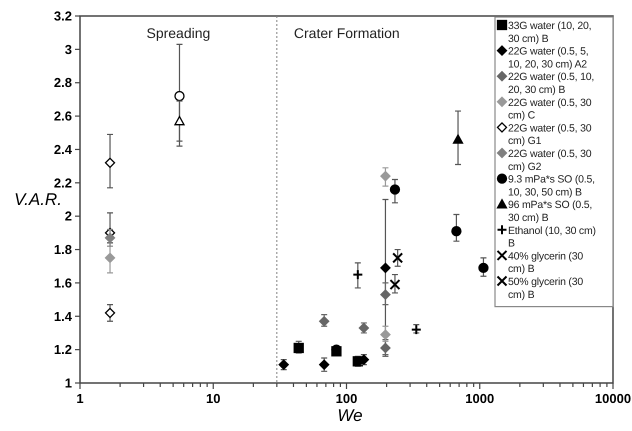 The image size is (632, 431). Describe the element at coordinates (63, 182) in the screenshot. I see `y-tick-label: 2.2` at that location.